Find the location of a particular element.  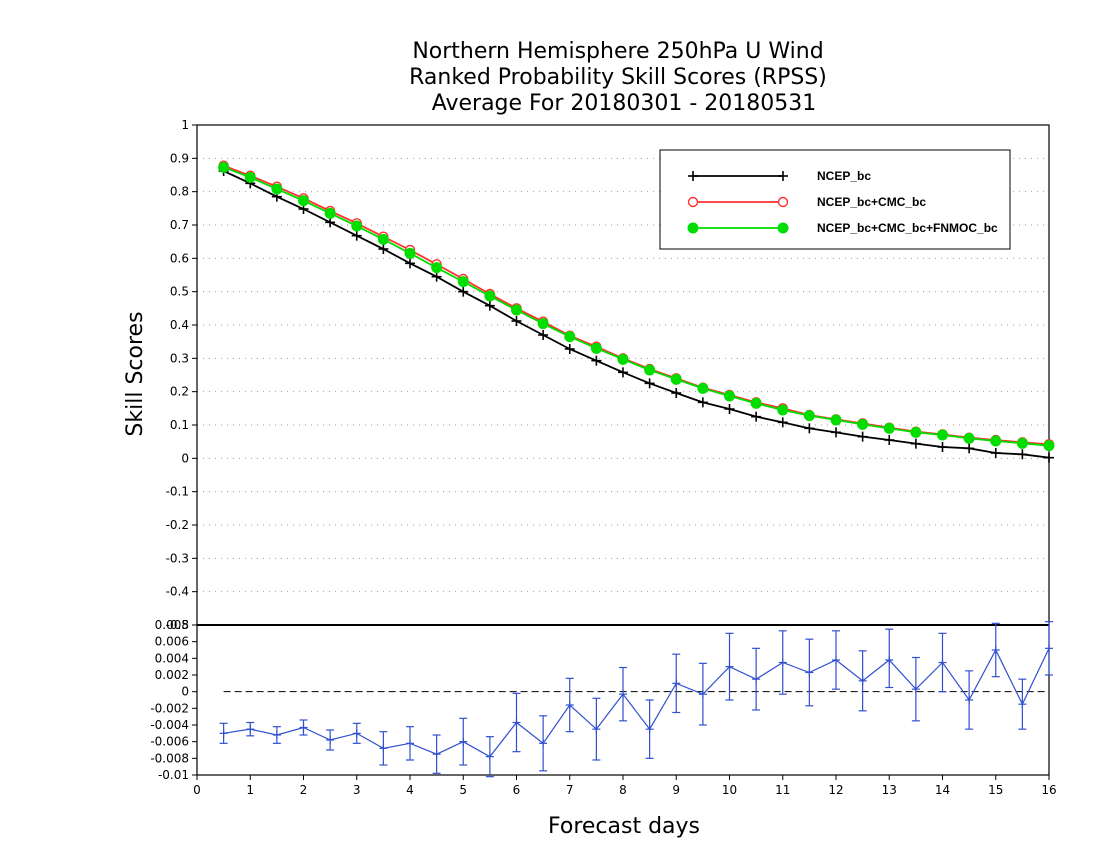

bottom-y-tick-label: -0.002 is located at coordinates (169, 708).